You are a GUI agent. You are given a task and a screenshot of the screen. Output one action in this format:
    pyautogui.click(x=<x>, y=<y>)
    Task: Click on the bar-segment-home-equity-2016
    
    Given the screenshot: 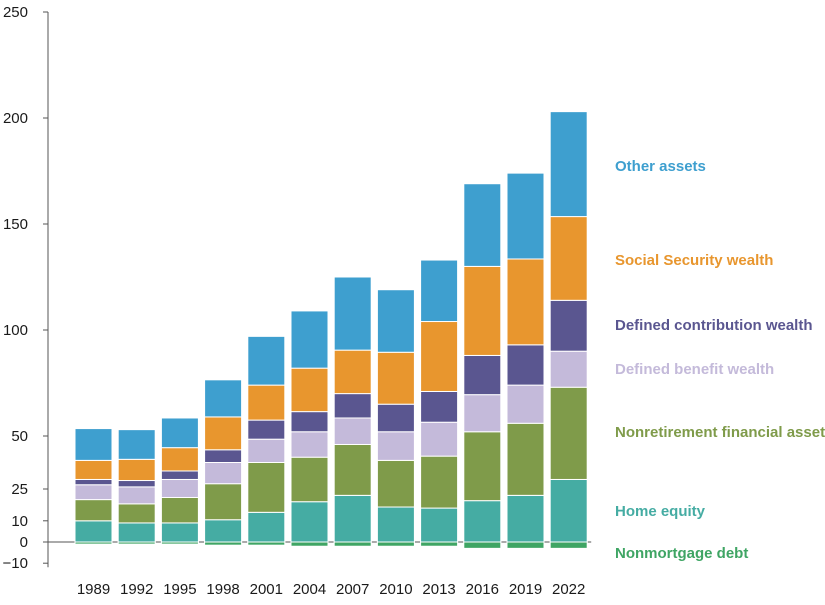 What is the action you would take?
    pyautogui.click(x=482, y=521)
    